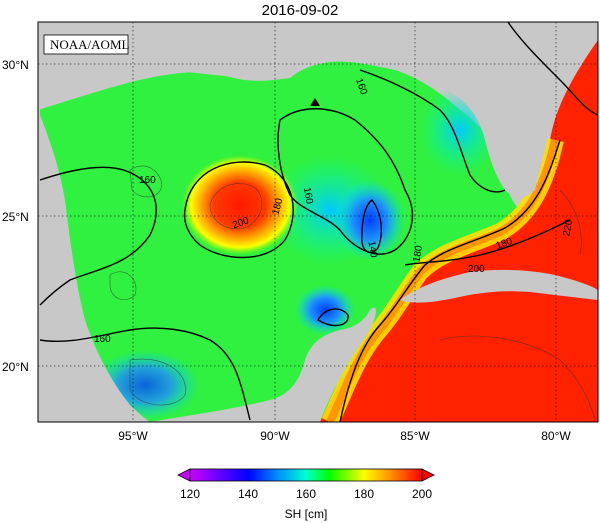  What do you see at coordinates (15, 367) in the screenshot?
I see `lat-label: 20°N` at bounding box center [15, 367].